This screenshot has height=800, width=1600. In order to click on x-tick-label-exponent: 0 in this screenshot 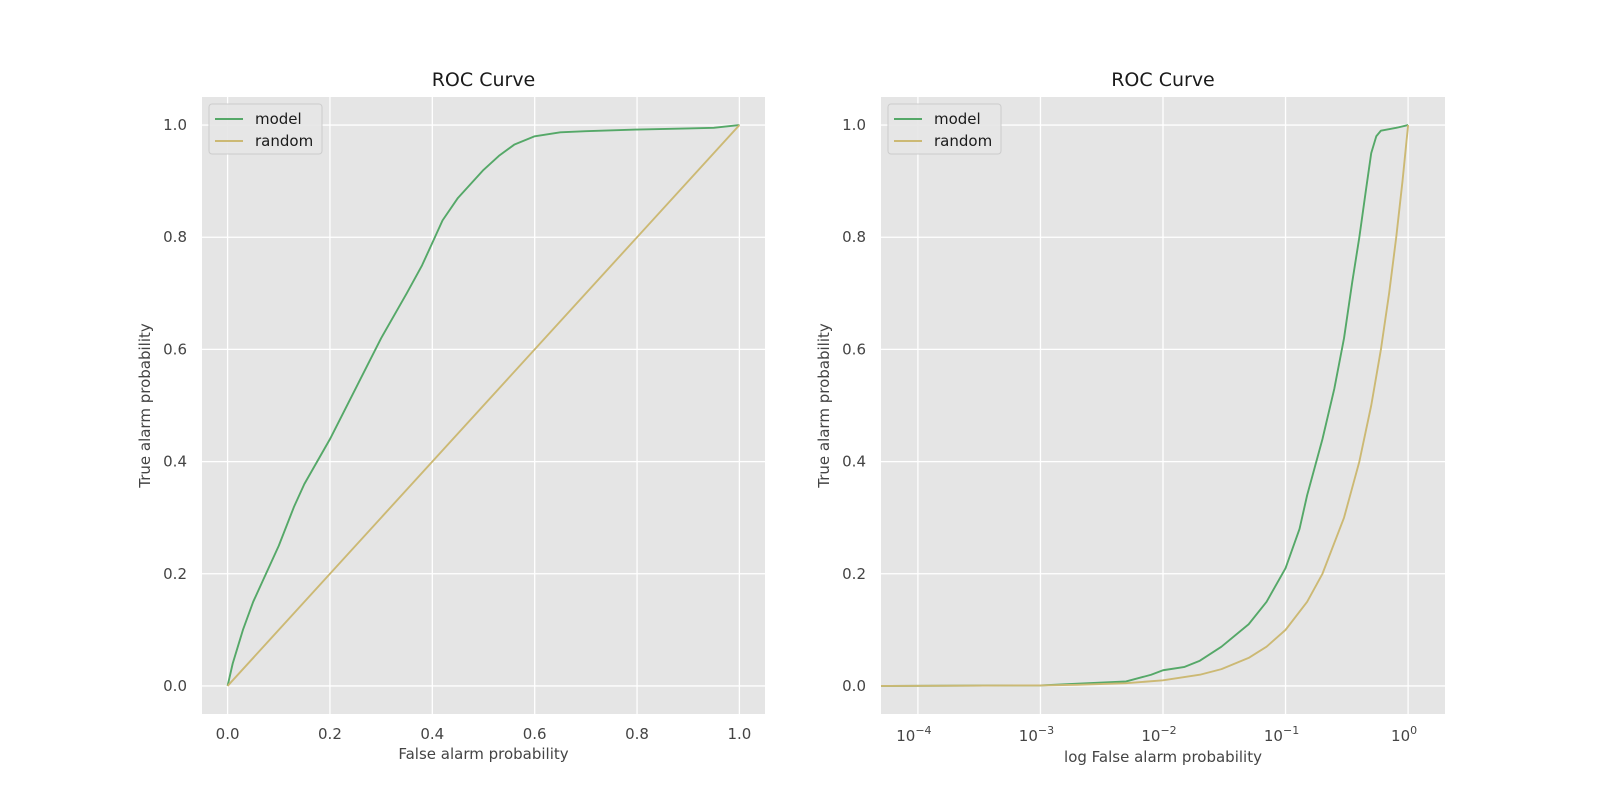, I will do `click(1413, 730)`.